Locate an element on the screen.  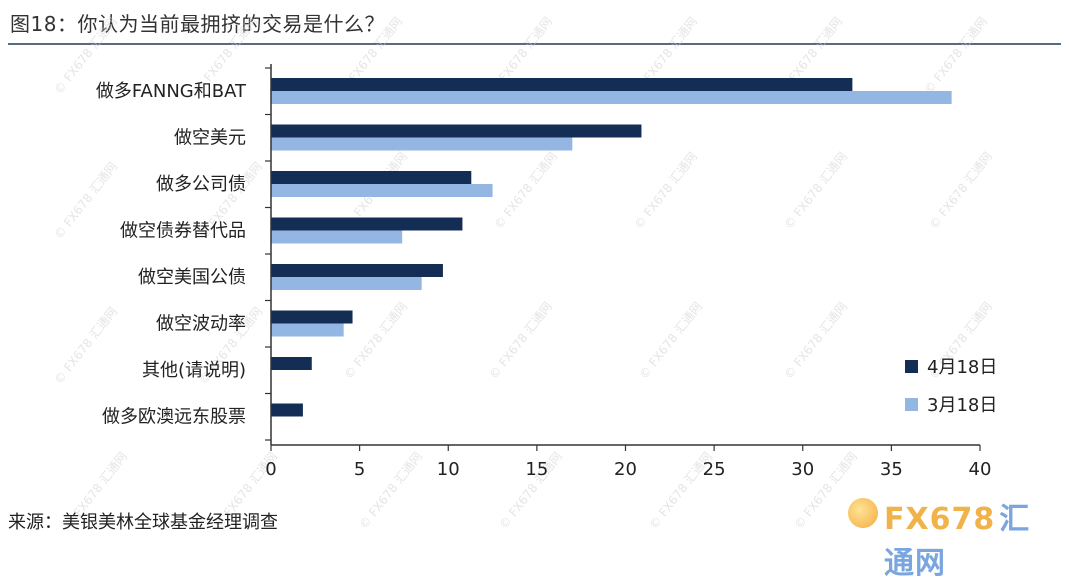
logo-text: FX678 汇通网 is located at coordinates (957, 541).